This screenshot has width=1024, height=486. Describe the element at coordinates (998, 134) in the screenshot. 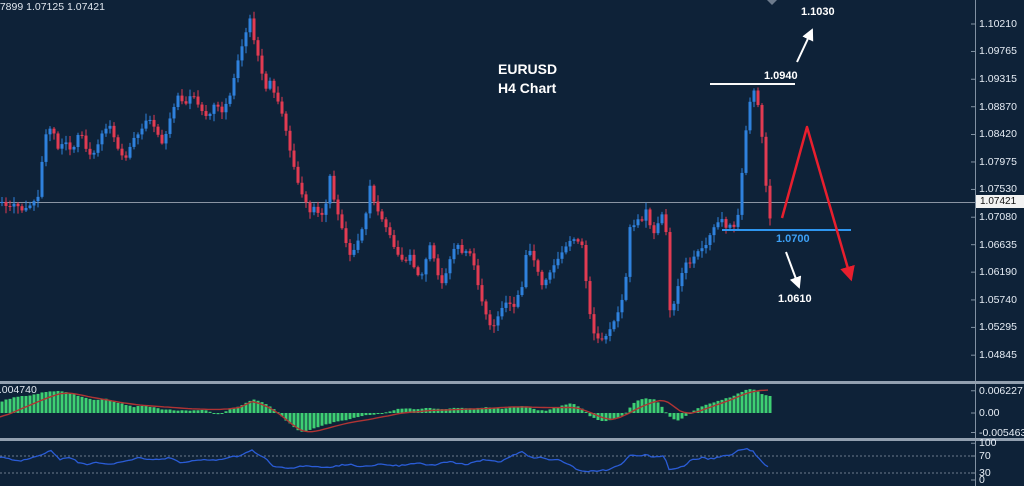

I see `price-tick-label: 1.08420` at that location.